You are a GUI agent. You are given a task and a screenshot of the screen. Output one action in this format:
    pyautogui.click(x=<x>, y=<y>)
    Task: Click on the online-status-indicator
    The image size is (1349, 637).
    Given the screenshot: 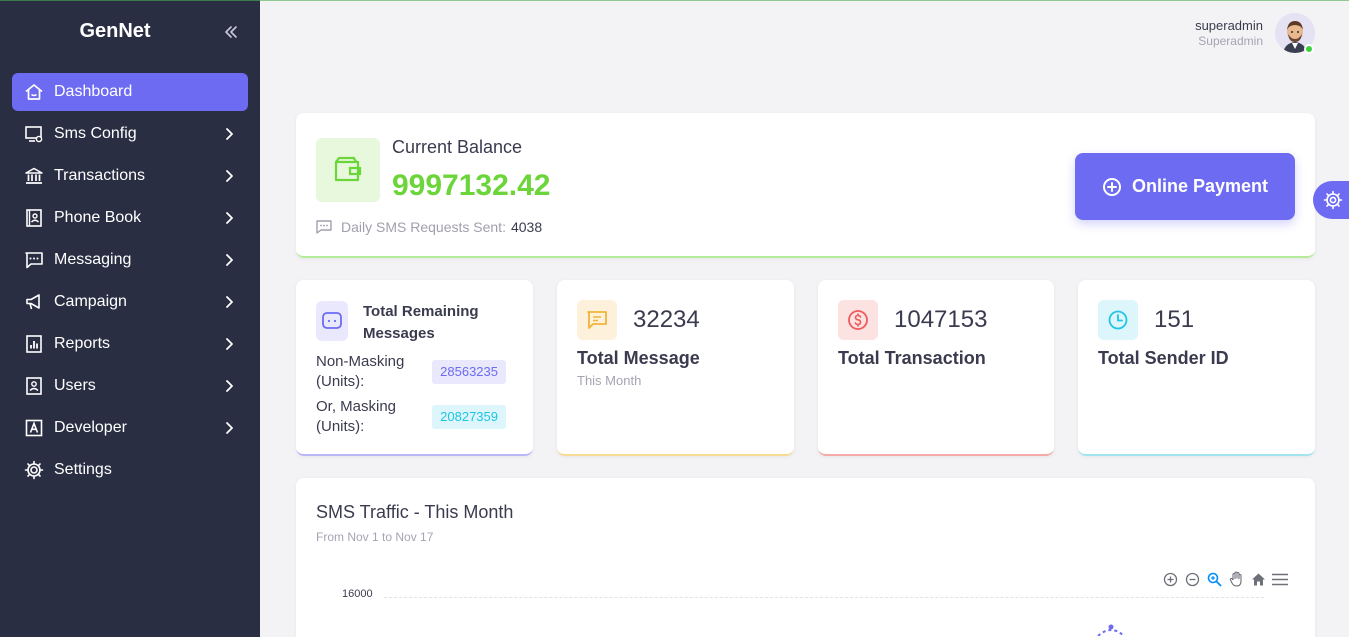 What is the action you would take?
    pyautogui.click(x=1309, y=49)
    